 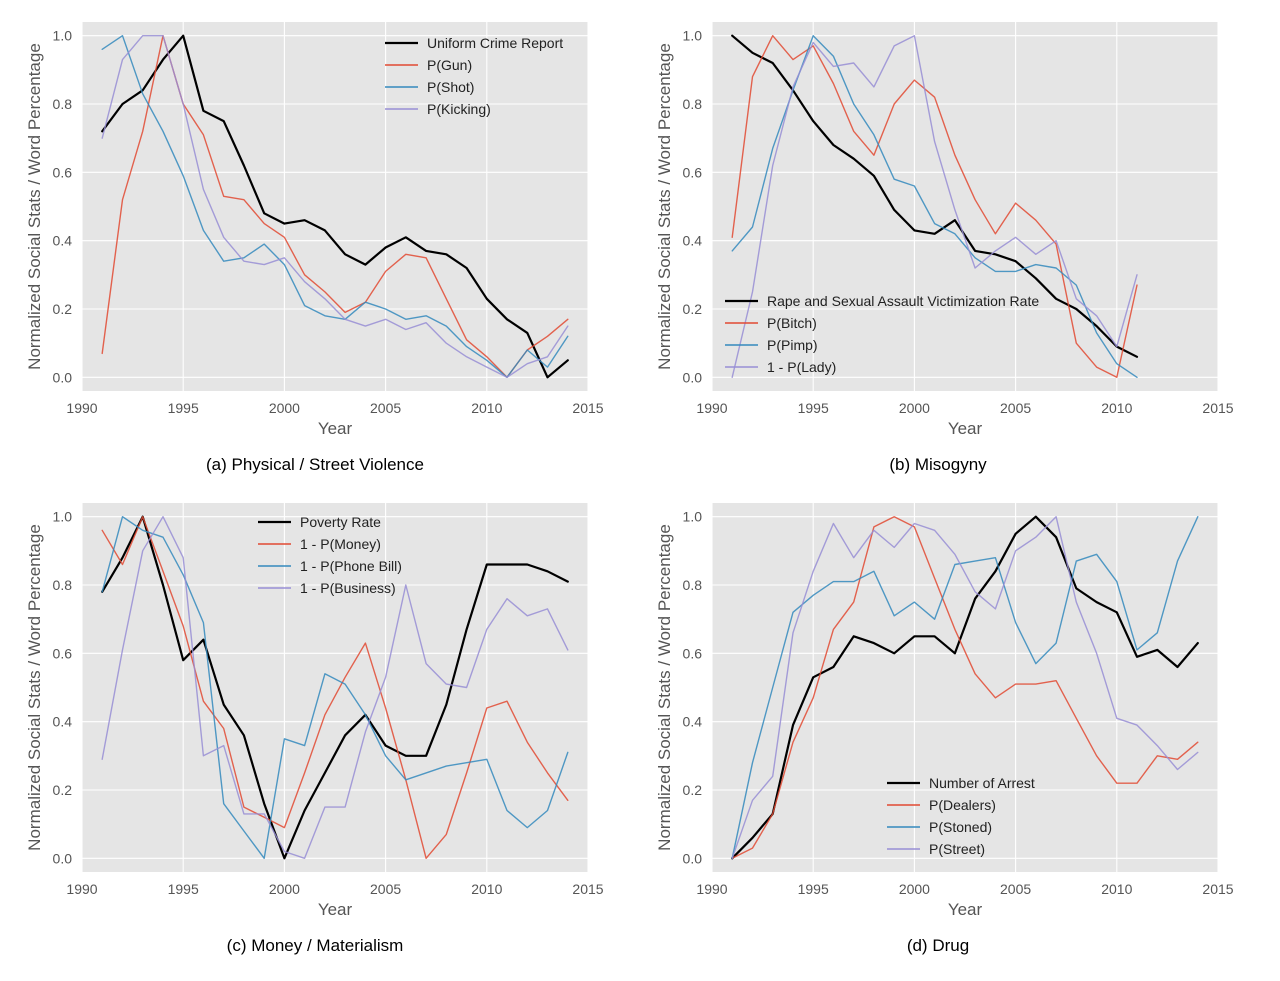 I want to click on legend-label: P(Bitch), so click(x=792, y=323).